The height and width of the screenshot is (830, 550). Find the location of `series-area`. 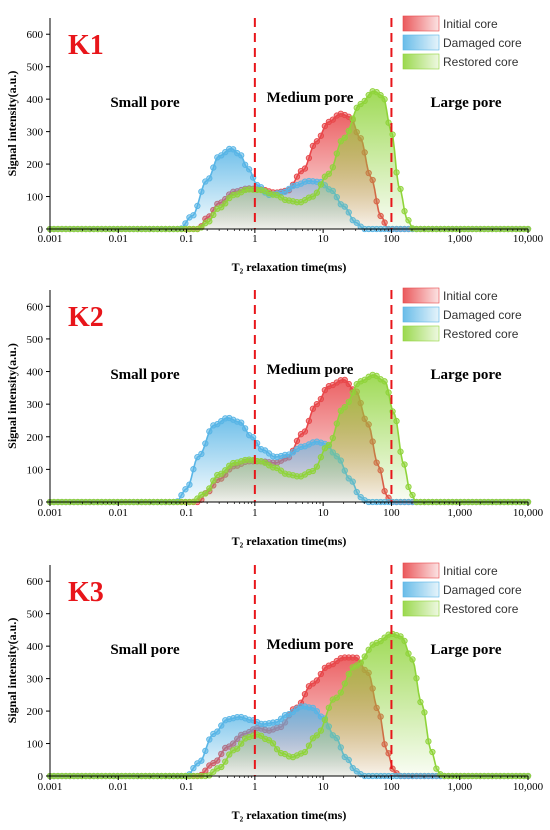

series-area is located at coordinates (289, 438).